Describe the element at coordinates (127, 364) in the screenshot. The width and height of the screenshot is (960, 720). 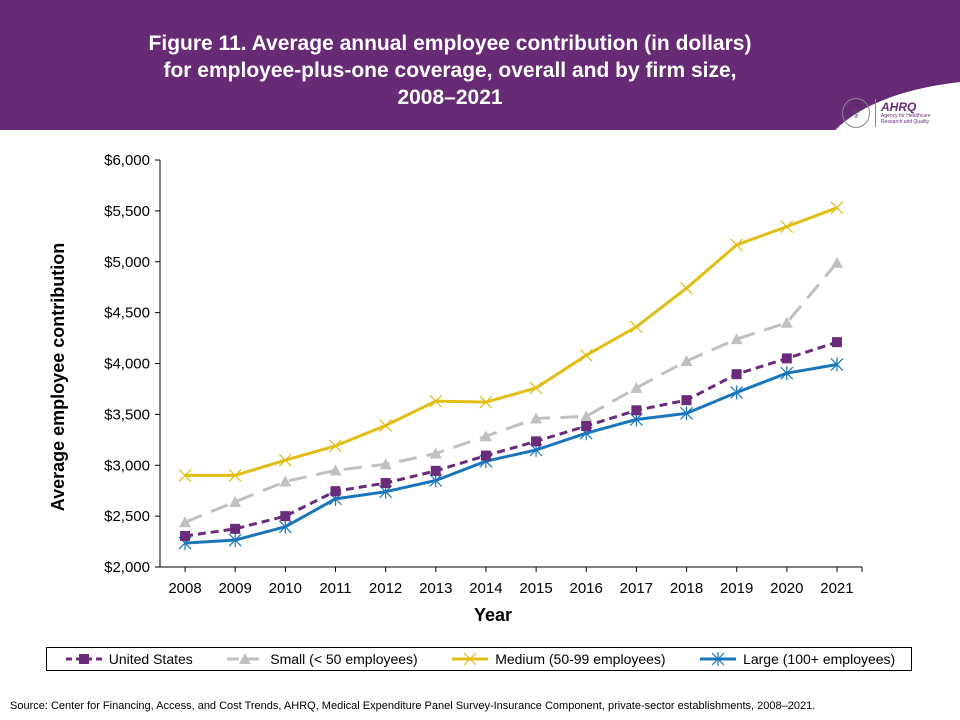
I see `y-tick-label: $4,000` at that location.